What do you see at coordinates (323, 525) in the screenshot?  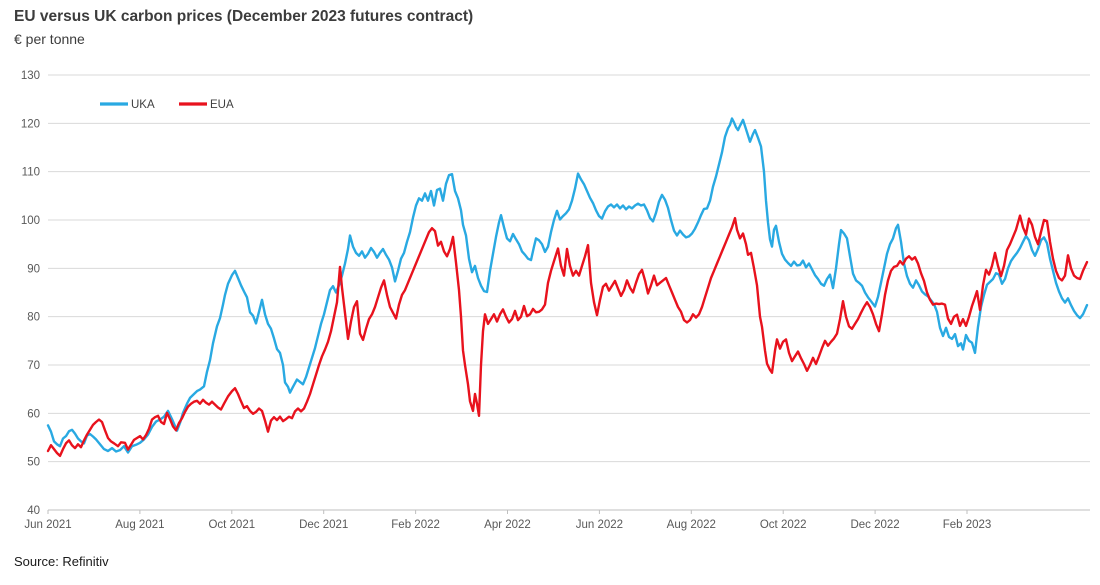 I see `x-tick-label: Dec 2021` at bounding box center [323, 525].